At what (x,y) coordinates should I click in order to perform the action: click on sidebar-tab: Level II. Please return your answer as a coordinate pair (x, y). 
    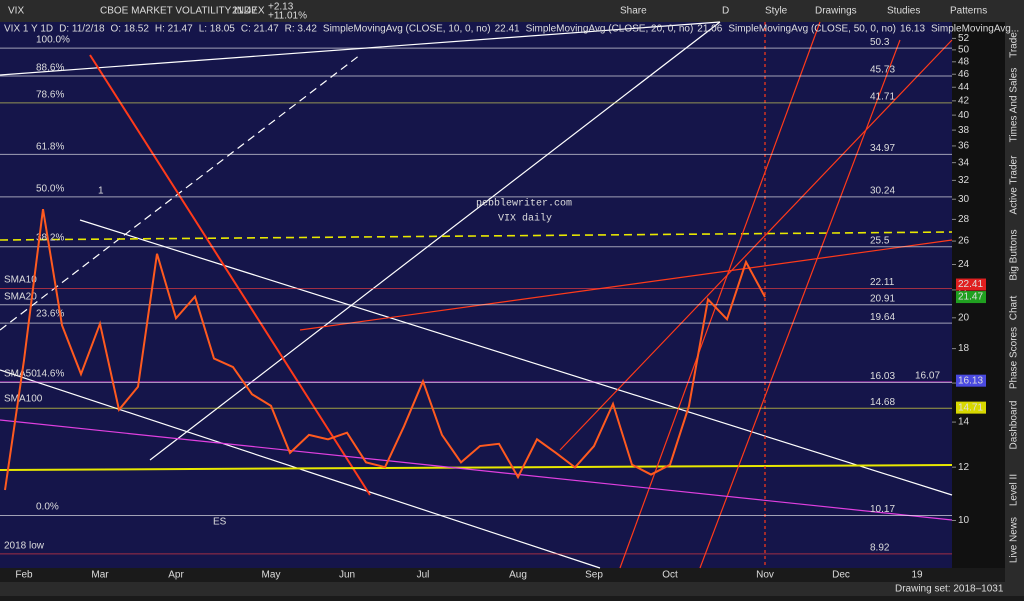
    Looking at the image, I should click on (1014, 490).